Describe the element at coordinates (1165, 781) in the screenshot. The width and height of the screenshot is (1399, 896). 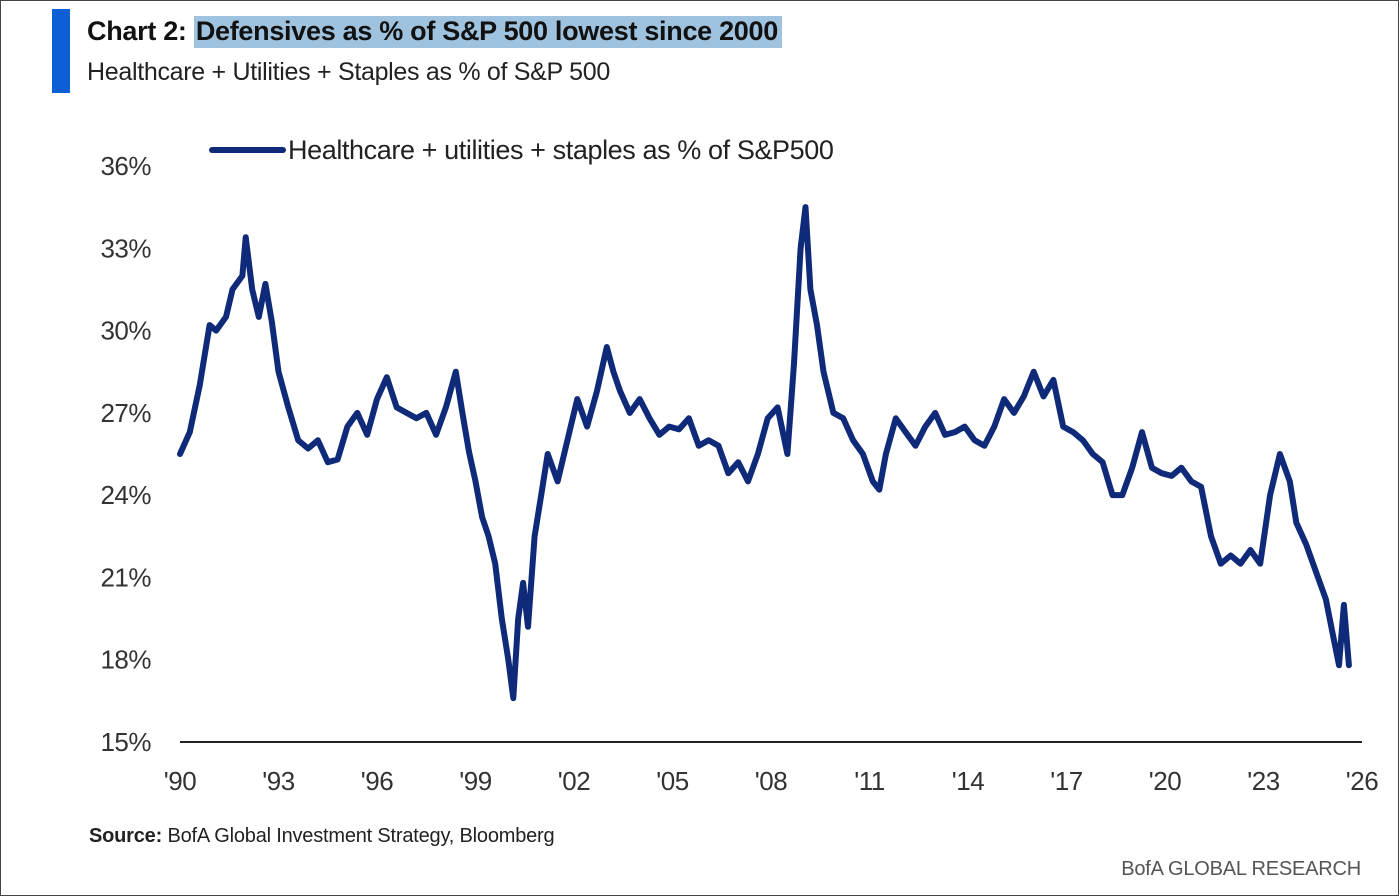
I see `x-tick-label: '20` at that location.